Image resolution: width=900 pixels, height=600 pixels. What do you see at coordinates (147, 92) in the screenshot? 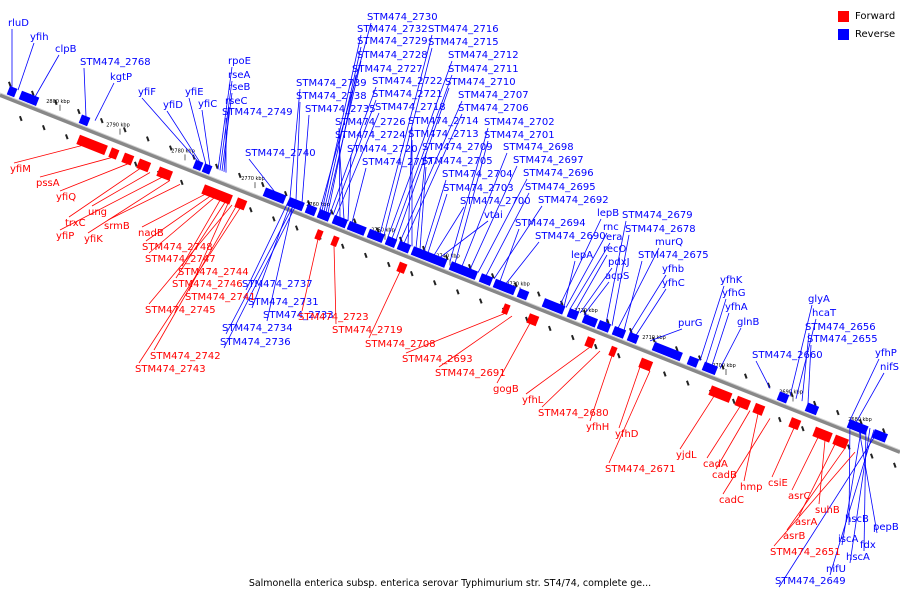
I see `reverse-gene-label: yfiF` at bounding box center [147, 92].